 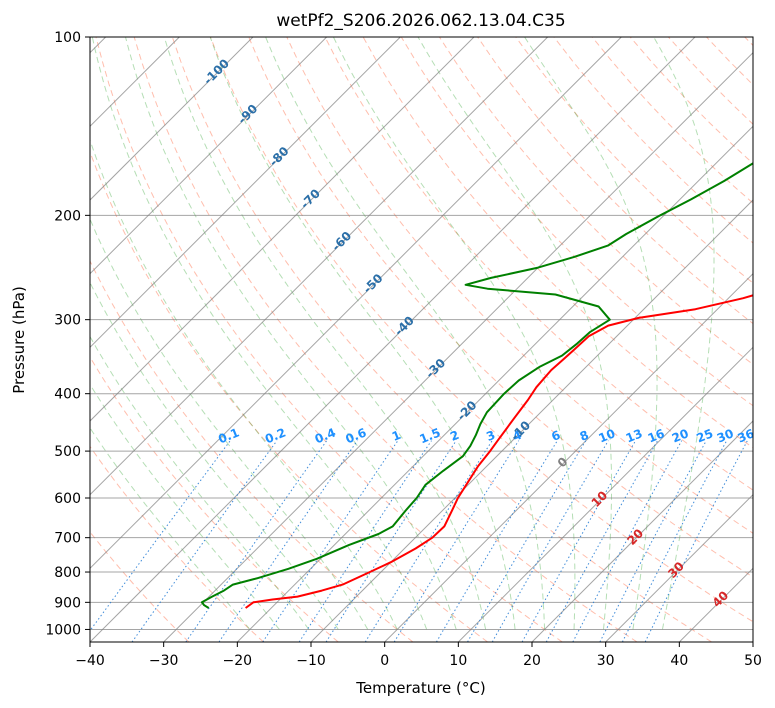 What do you see at coordinates (341, 241) in the screenshot?
I see `isotherm-label: -60` at bounding box center [341, 241].